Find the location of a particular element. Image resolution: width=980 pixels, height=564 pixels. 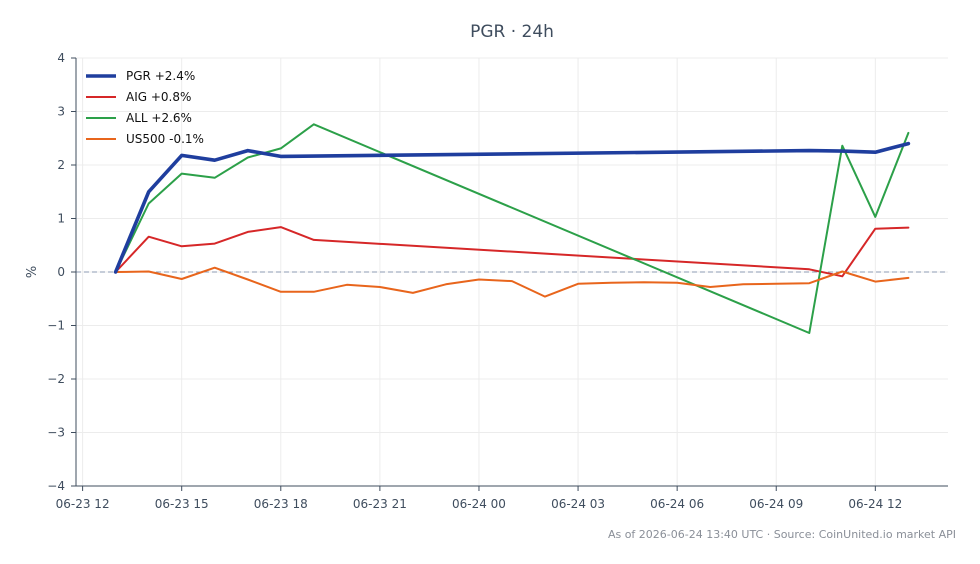

legend-label: US500 -0.1% is located at coordinates (165, 139).